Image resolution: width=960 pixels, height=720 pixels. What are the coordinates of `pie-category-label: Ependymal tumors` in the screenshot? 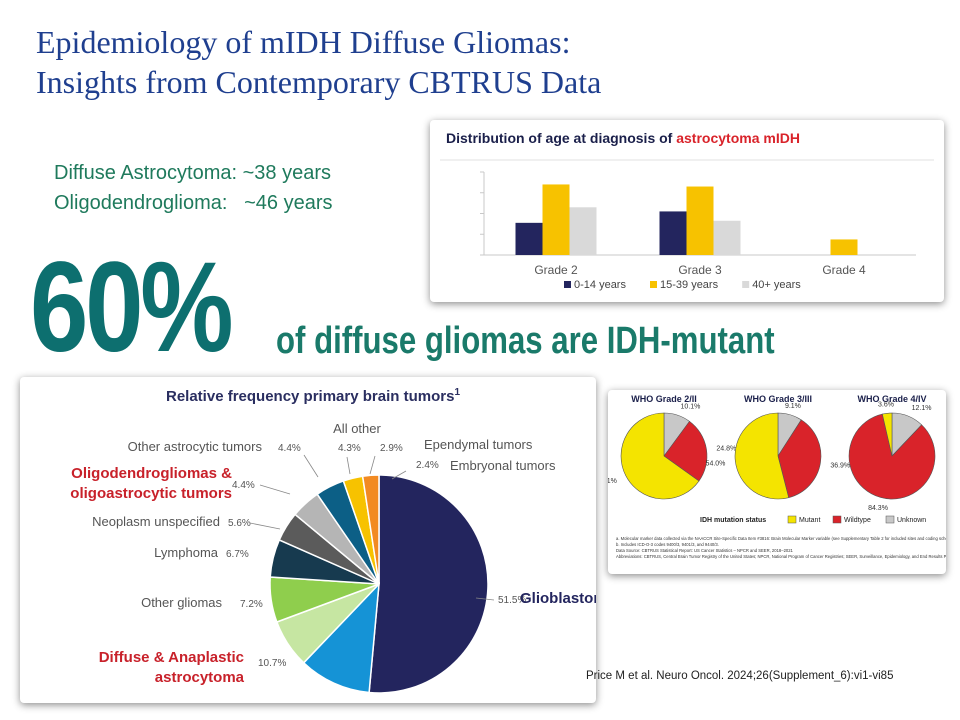 It's located at (478, 444).